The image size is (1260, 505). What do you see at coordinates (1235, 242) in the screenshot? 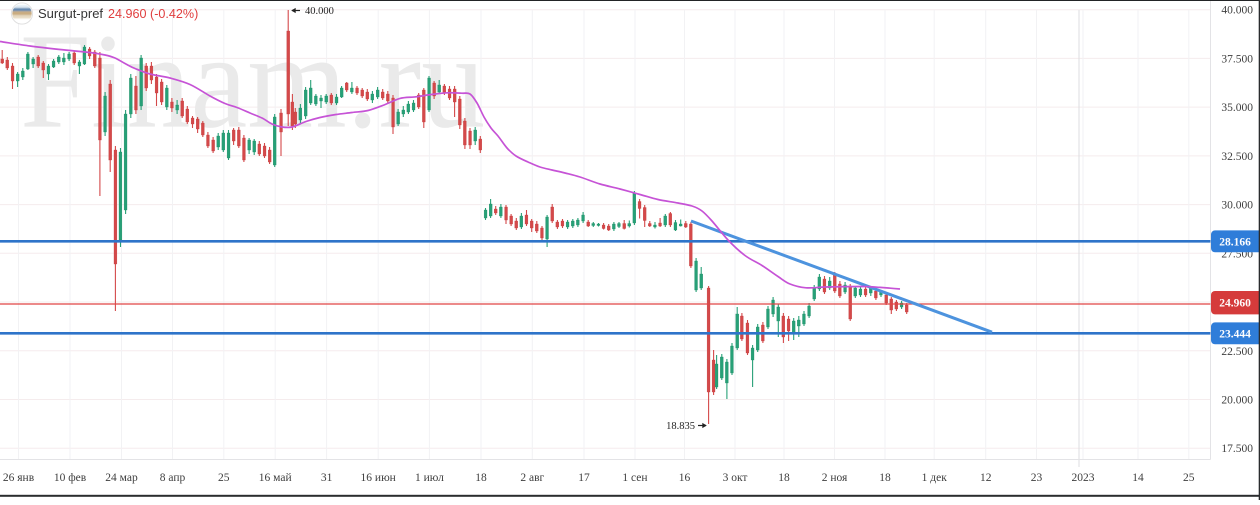
I see `svg-text: 28.166` at bounding box center [1235, 242].